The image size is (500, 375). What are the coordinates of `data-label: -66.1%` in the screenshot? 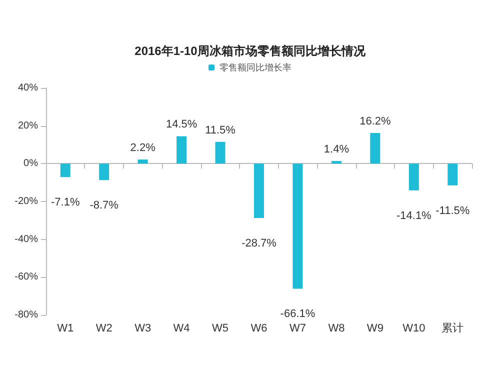 It's located at (298, 314).